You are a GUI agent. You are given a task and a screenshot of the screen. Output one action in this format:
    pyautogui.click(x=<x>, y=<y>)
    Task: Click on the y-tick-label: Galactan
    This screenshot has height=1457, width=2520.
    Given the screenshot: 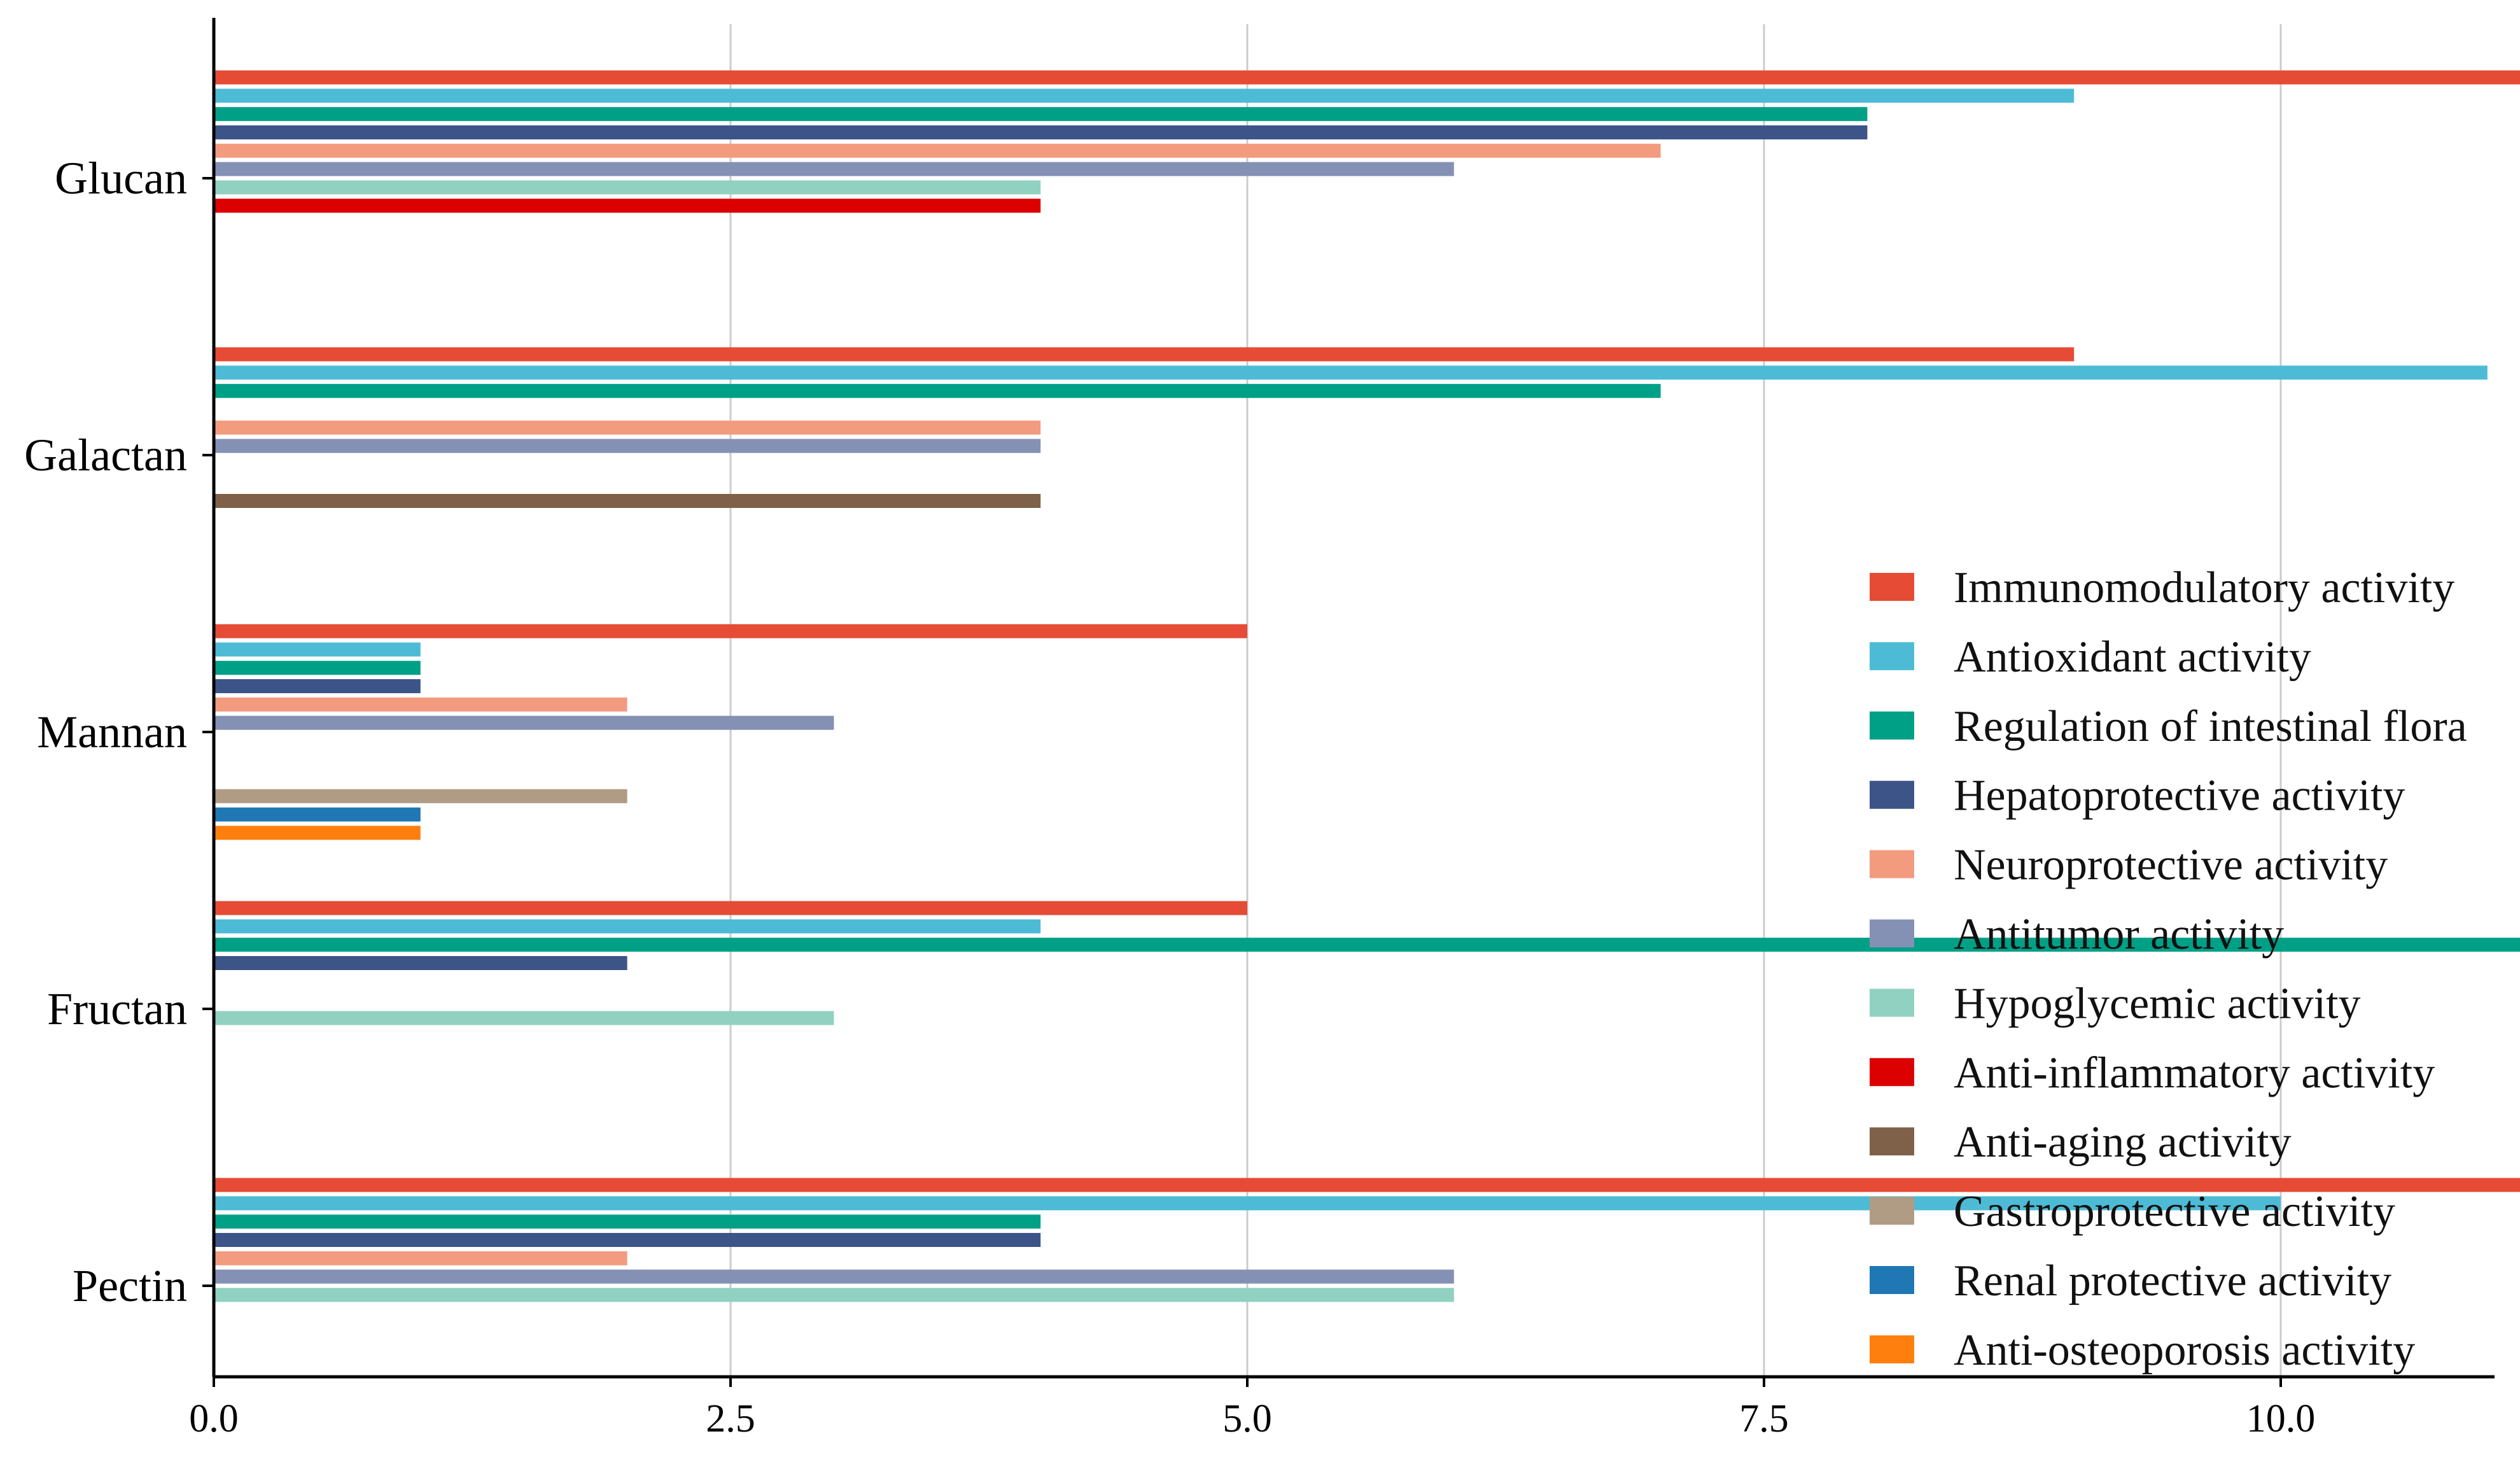 What is the action you would take?
    pyautogui.click(x=105, y=455)
    